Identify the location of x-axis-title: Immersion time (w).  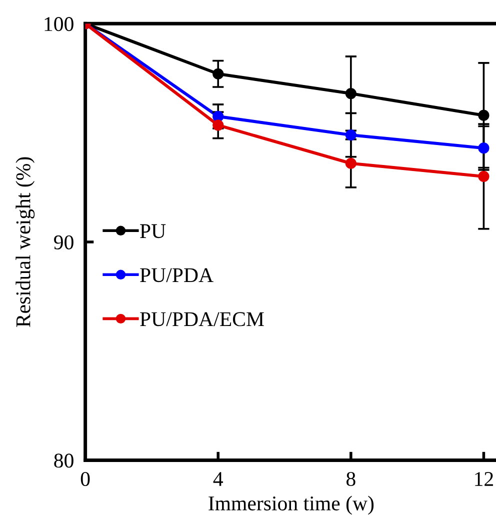
(291, 505).